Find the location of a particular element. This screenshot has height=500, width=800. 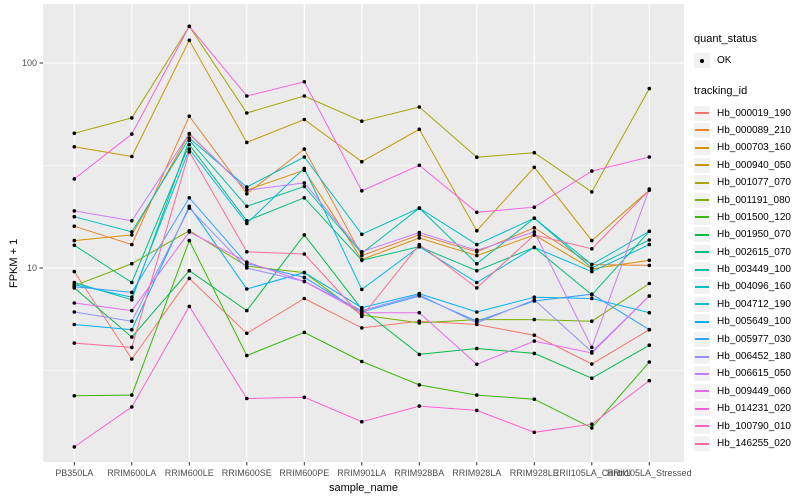

legend-item-Hb_000019_190: Hb_000019_190 is located at coordinates (747, 112).